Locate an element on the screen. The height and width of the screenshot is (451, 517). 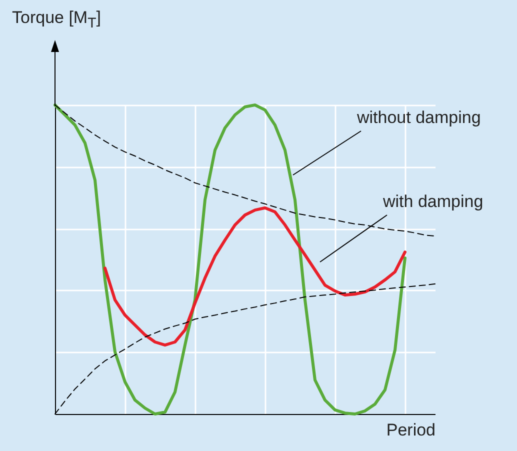
x-axis-title: Period is located at coordinates (411, 430).